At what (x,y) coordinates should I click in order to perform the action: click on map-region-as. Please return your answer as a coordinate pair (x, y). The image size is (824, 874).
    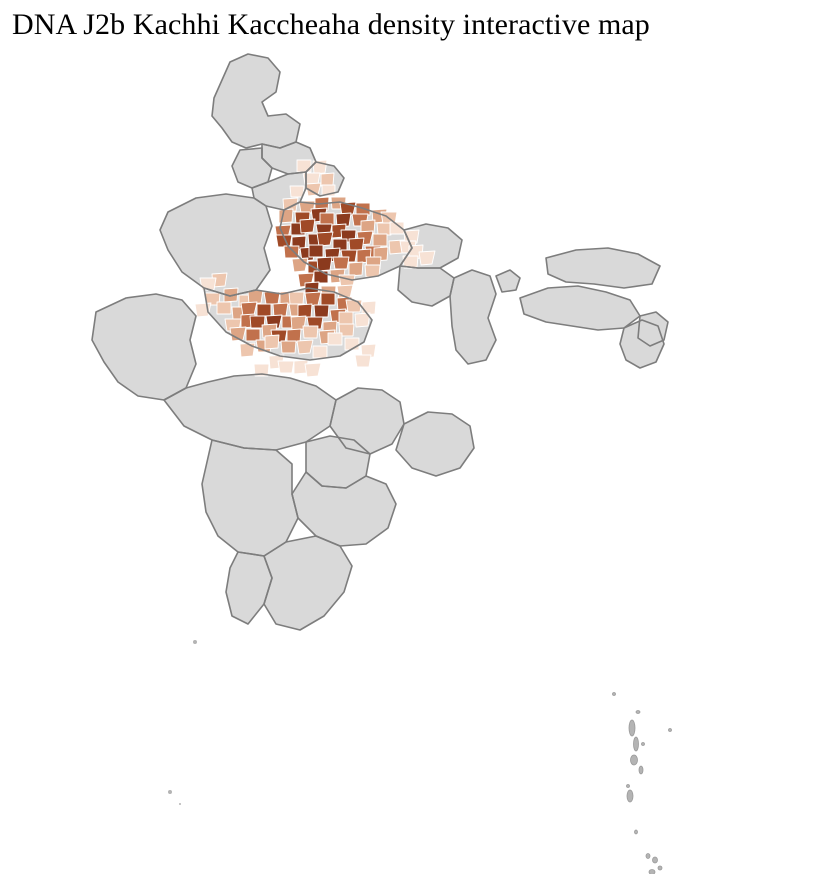
    Looking at the image, I should click on (580, 308).